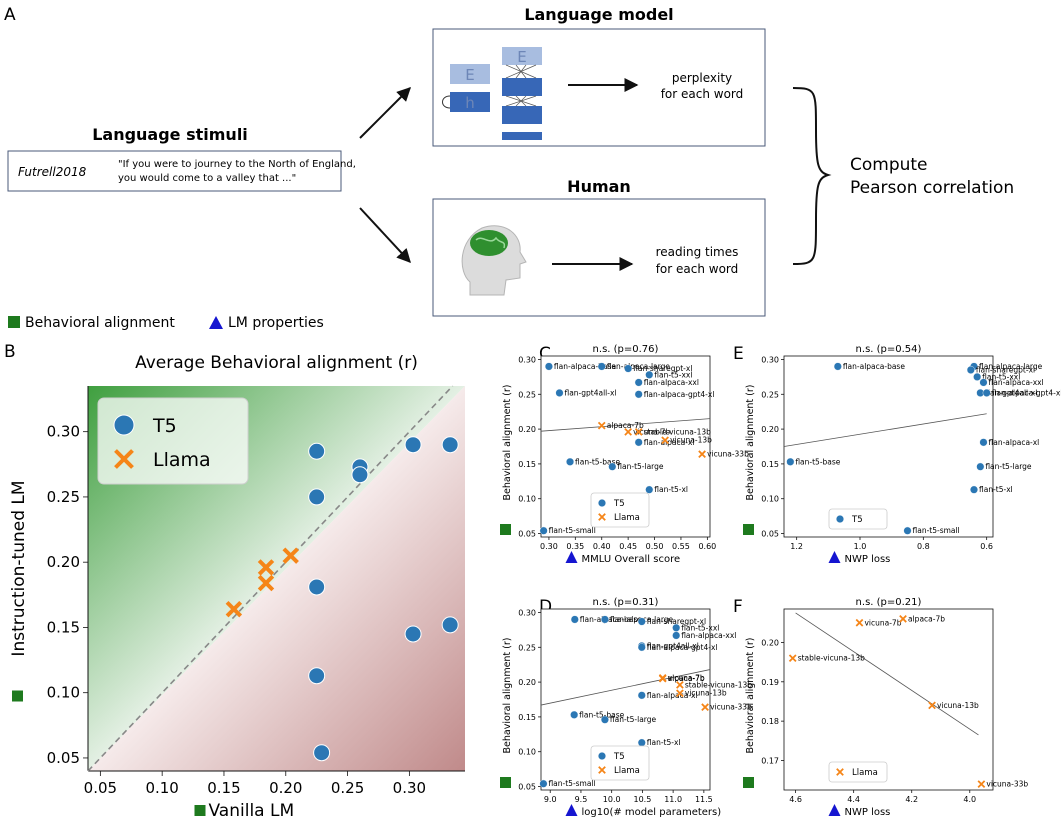 The height and width of the screenshot is (826, 1061). What do you see at coordinates (631, 559) in the screenshot?
I see `x-axis-label: MMLU Overall score` at bounding box center [631, 559].